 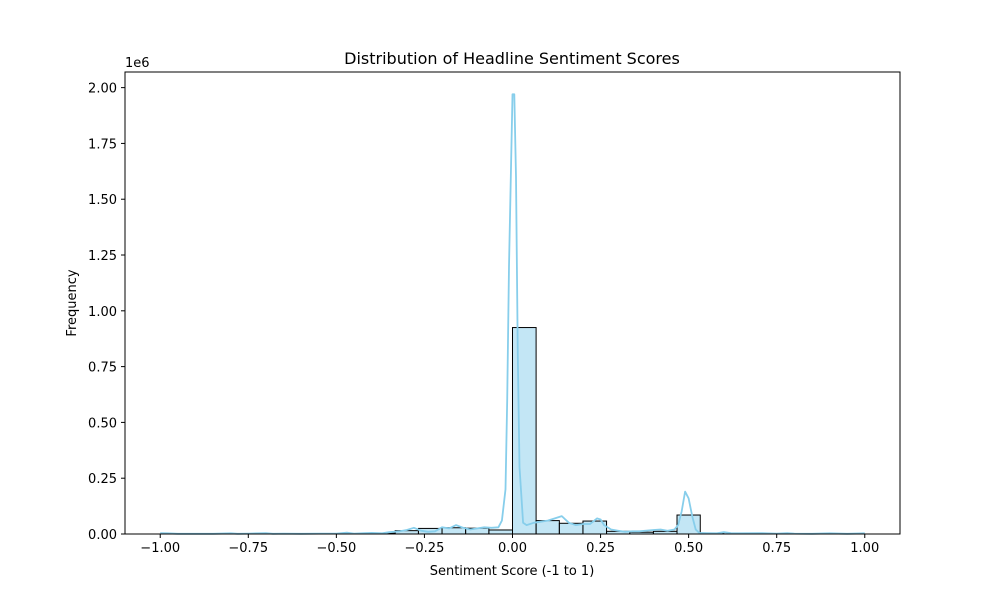 I want to click on x-axis-label: Sentiment Score (-1 to 1), so click(x=512, y=571).